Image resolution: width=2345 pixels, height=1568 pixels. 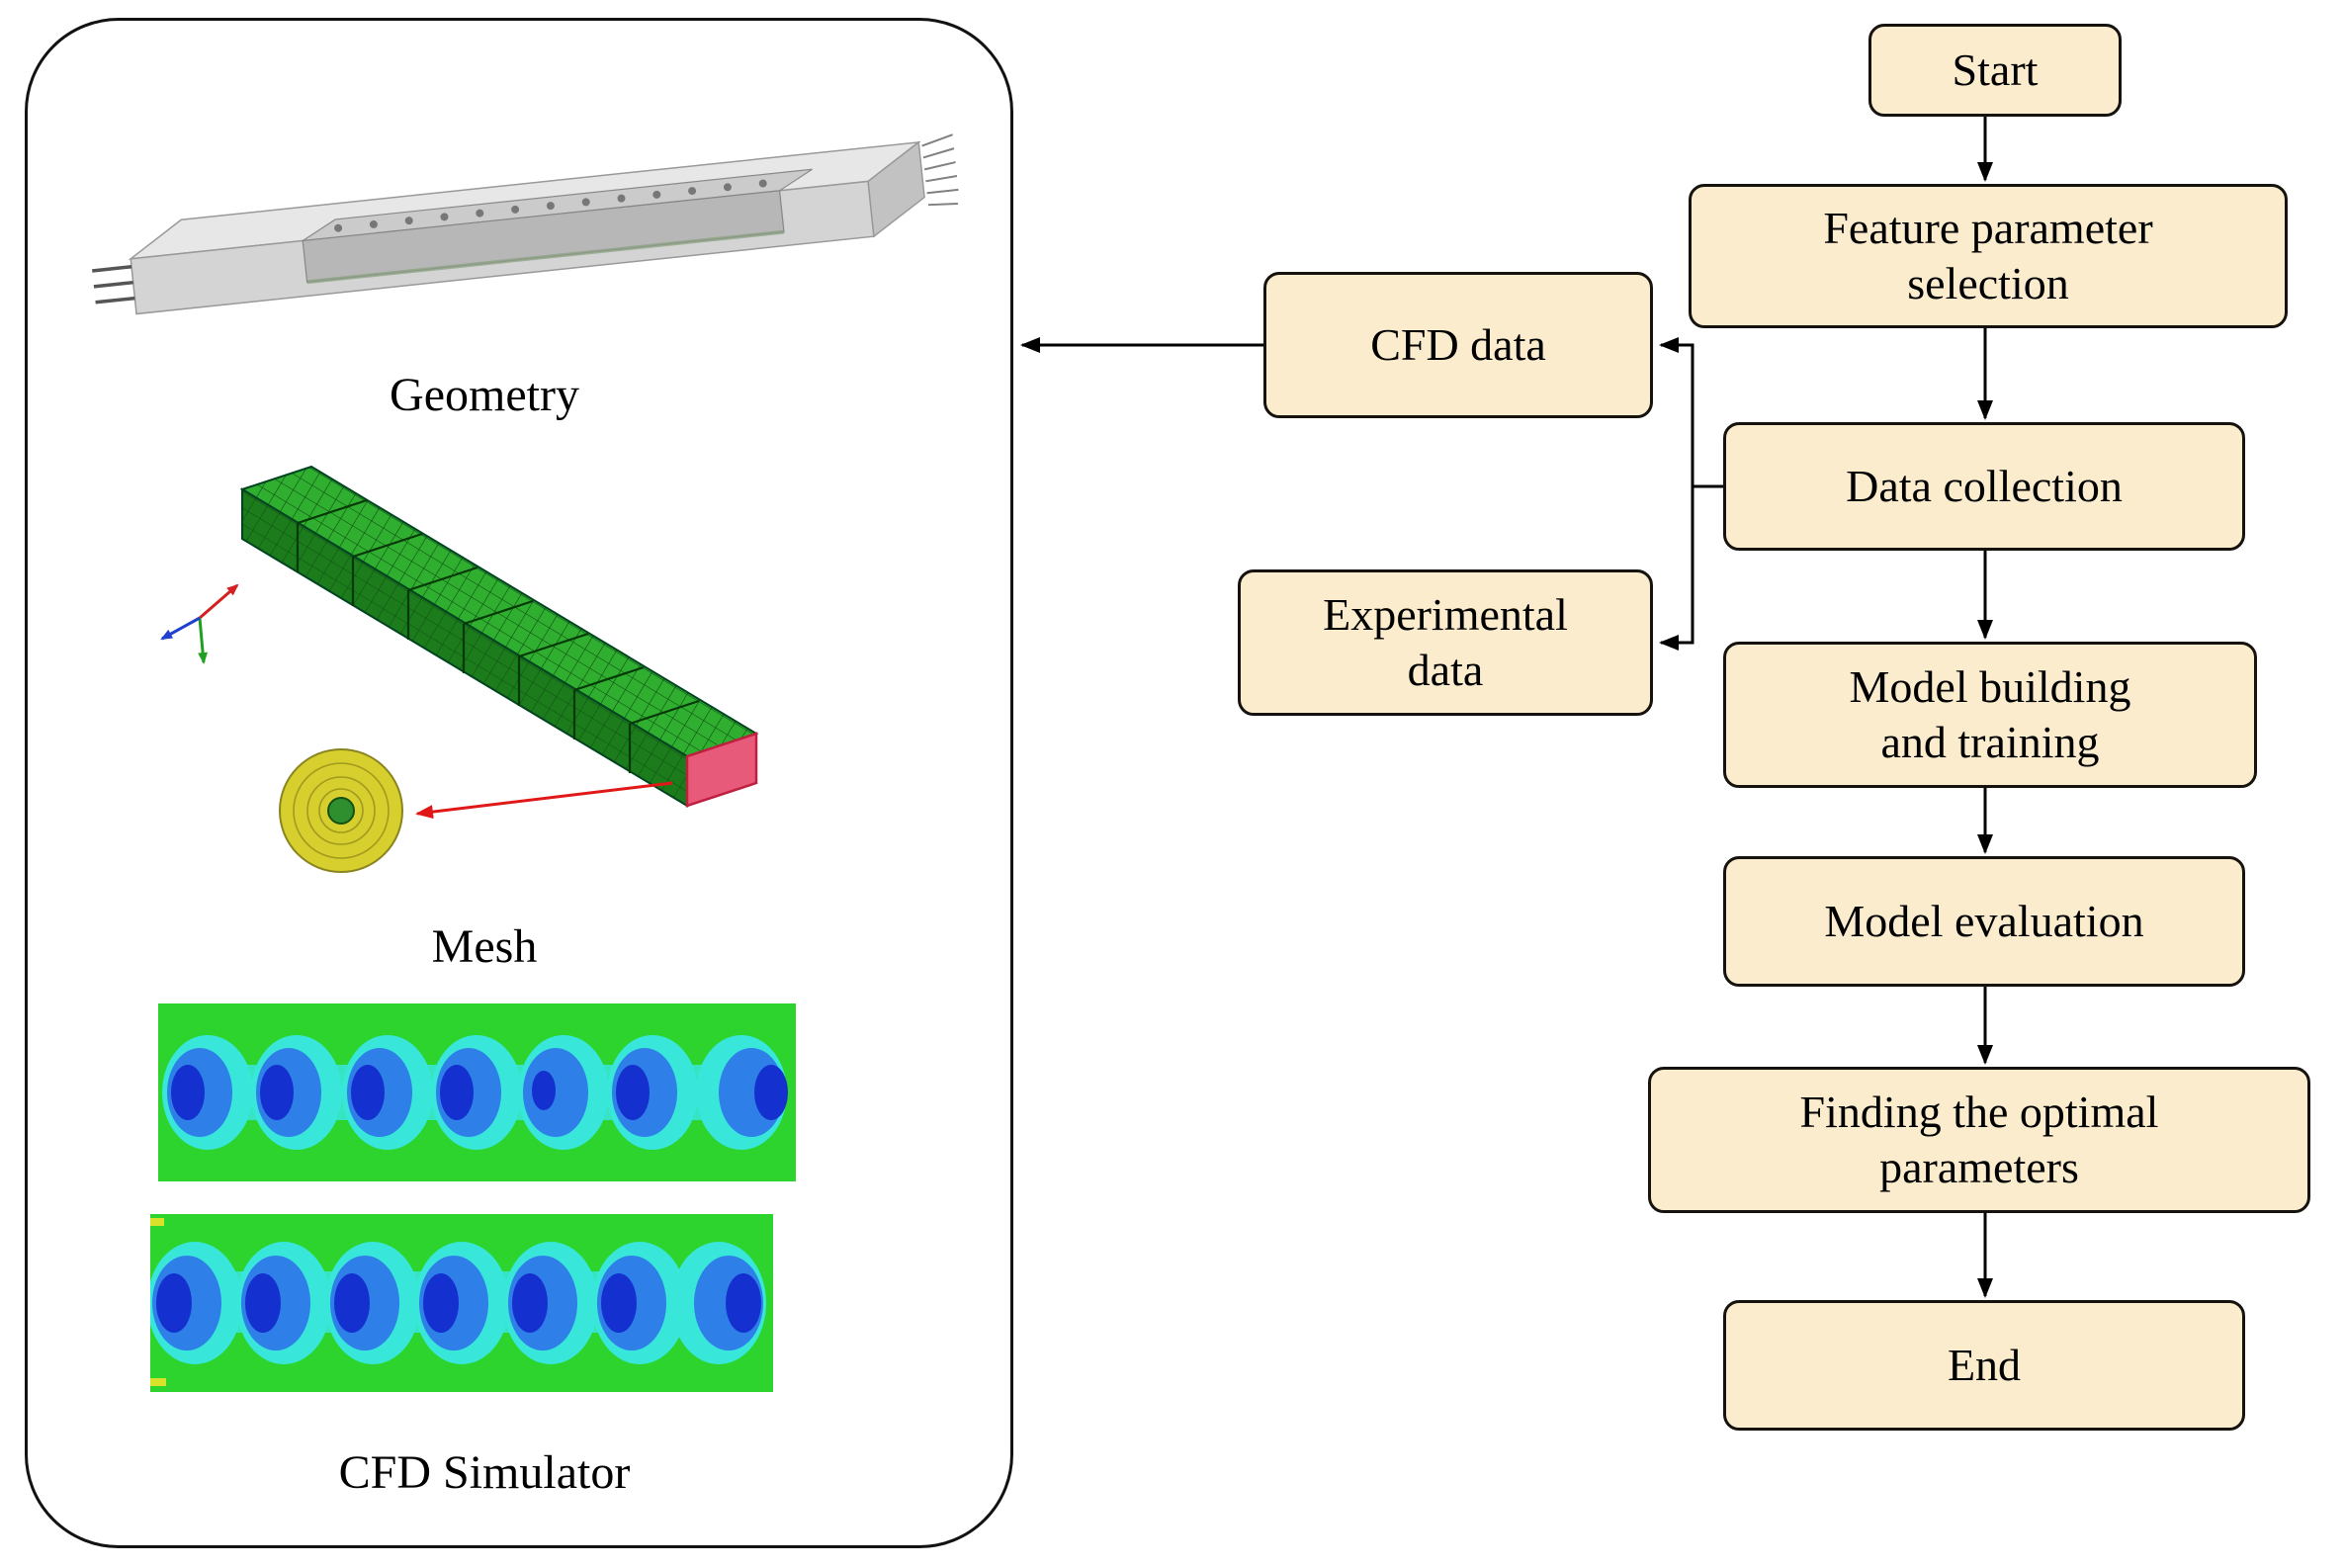 I want to click on flow-node-label: End, so click(x=1984, y=1364).